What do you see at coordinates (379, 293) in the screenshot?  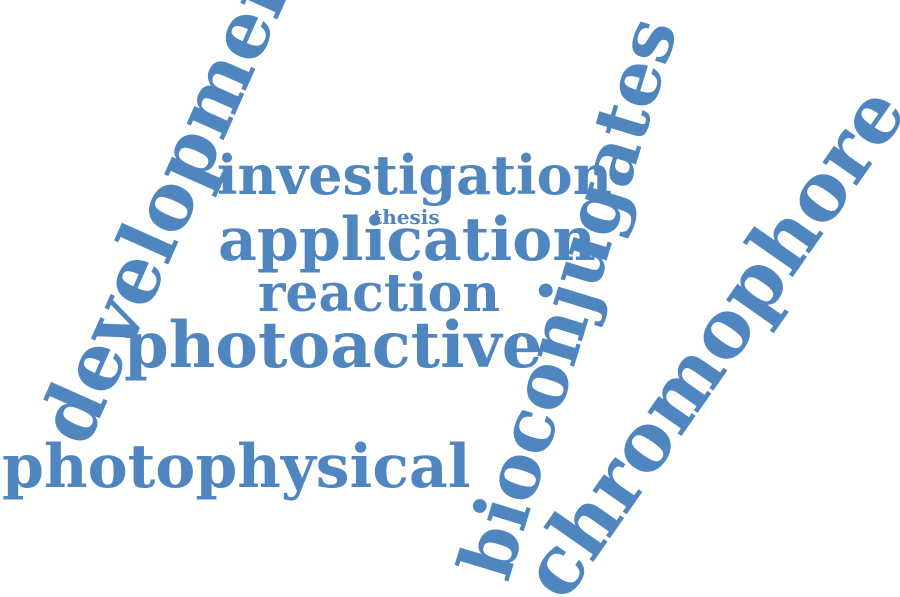 I see `word-reaction: reaction` at bounding box center [379, 293].